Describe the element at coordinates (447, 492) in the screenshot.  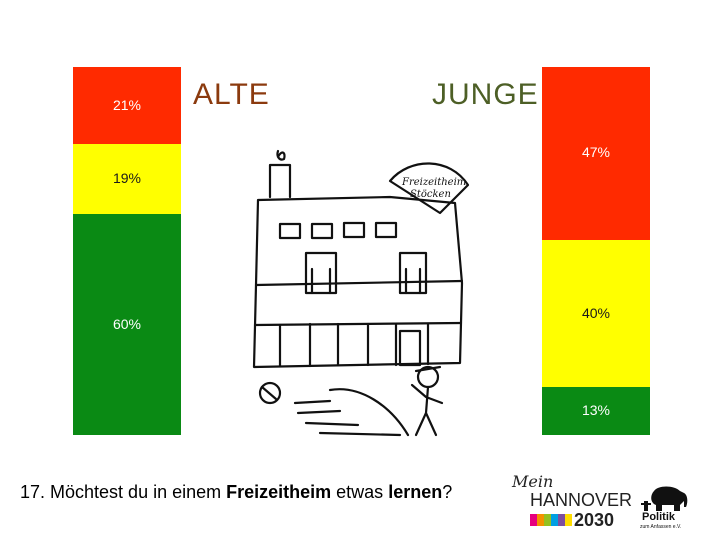
I see `question-suffix: ?` at that location.